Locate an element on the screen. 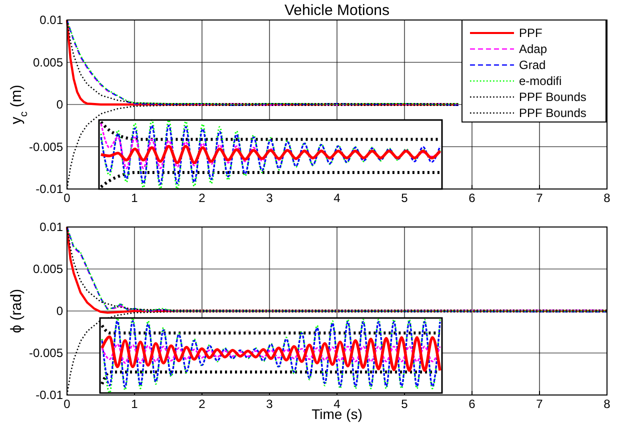 Image resolution: width=627 pixels, height=423 pixels. legend-label: Grad is located at coordinates (532, 65).